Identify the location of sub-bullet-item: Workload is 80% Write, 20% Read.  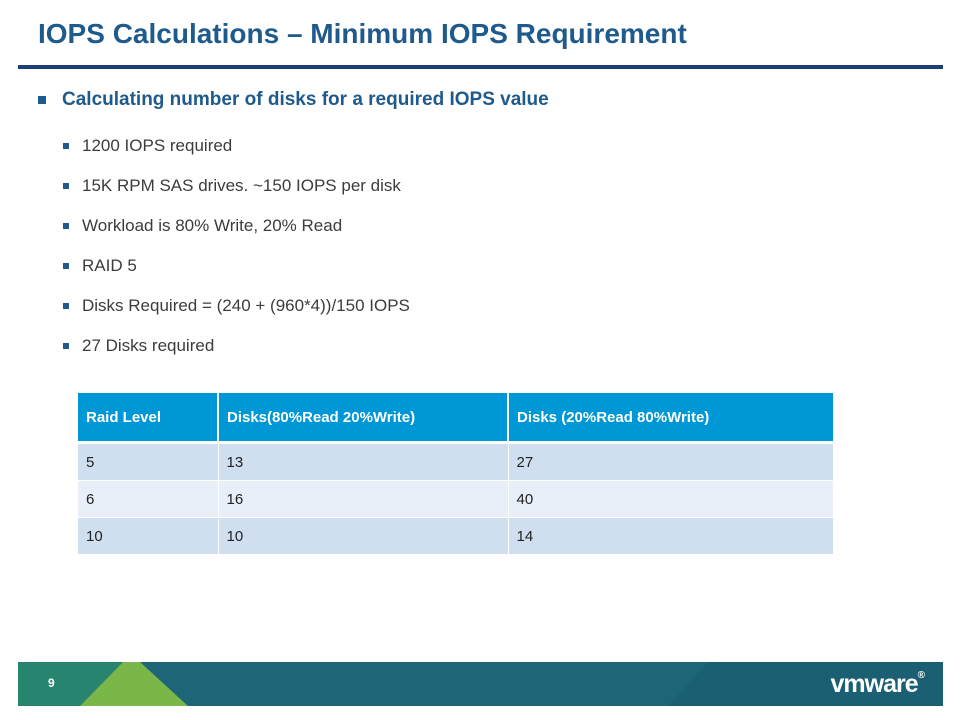
(236, 226).